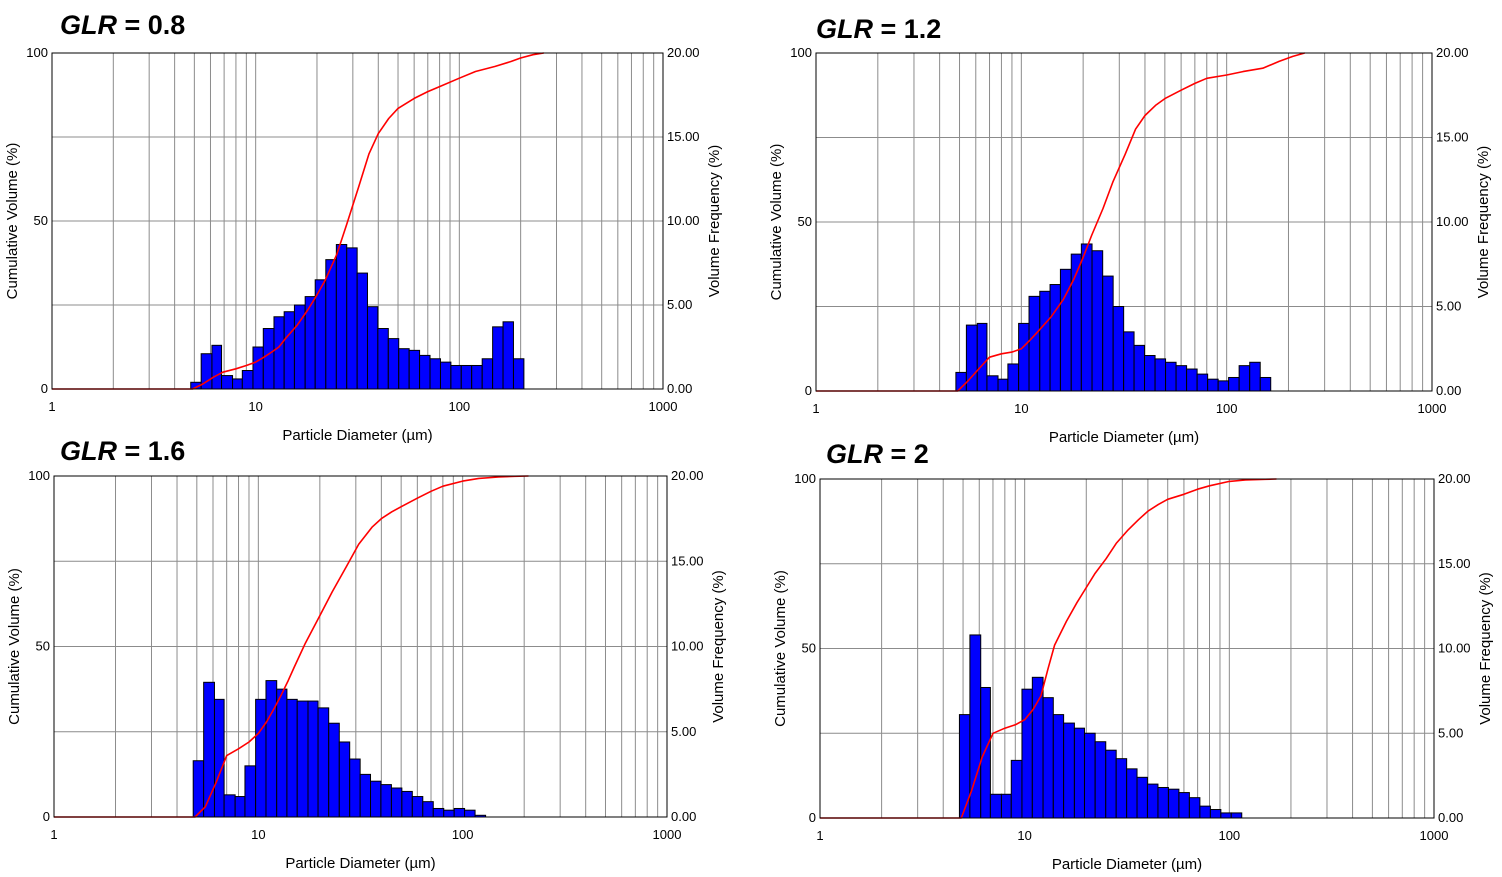  Describe the element at coordinates (39, 475) in the screenshot. I see `chart3-y-left-tick-label: 100` at that location.